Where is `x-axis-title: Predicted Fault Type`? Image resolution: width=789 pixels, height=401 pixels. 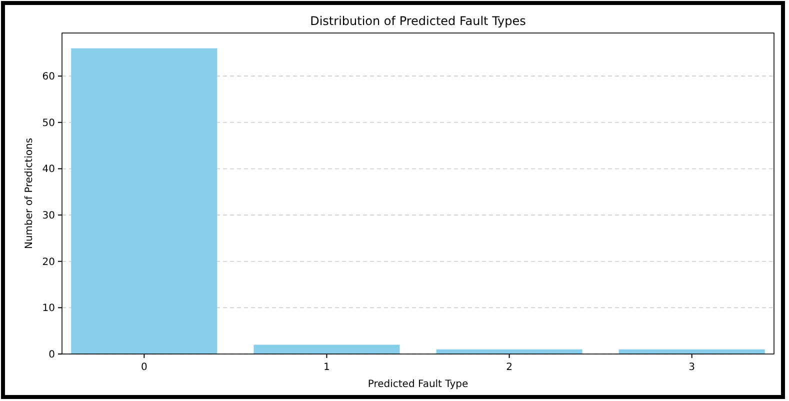
x-axis-title: Predicted Fault Type is located at coordinates (418, 384).